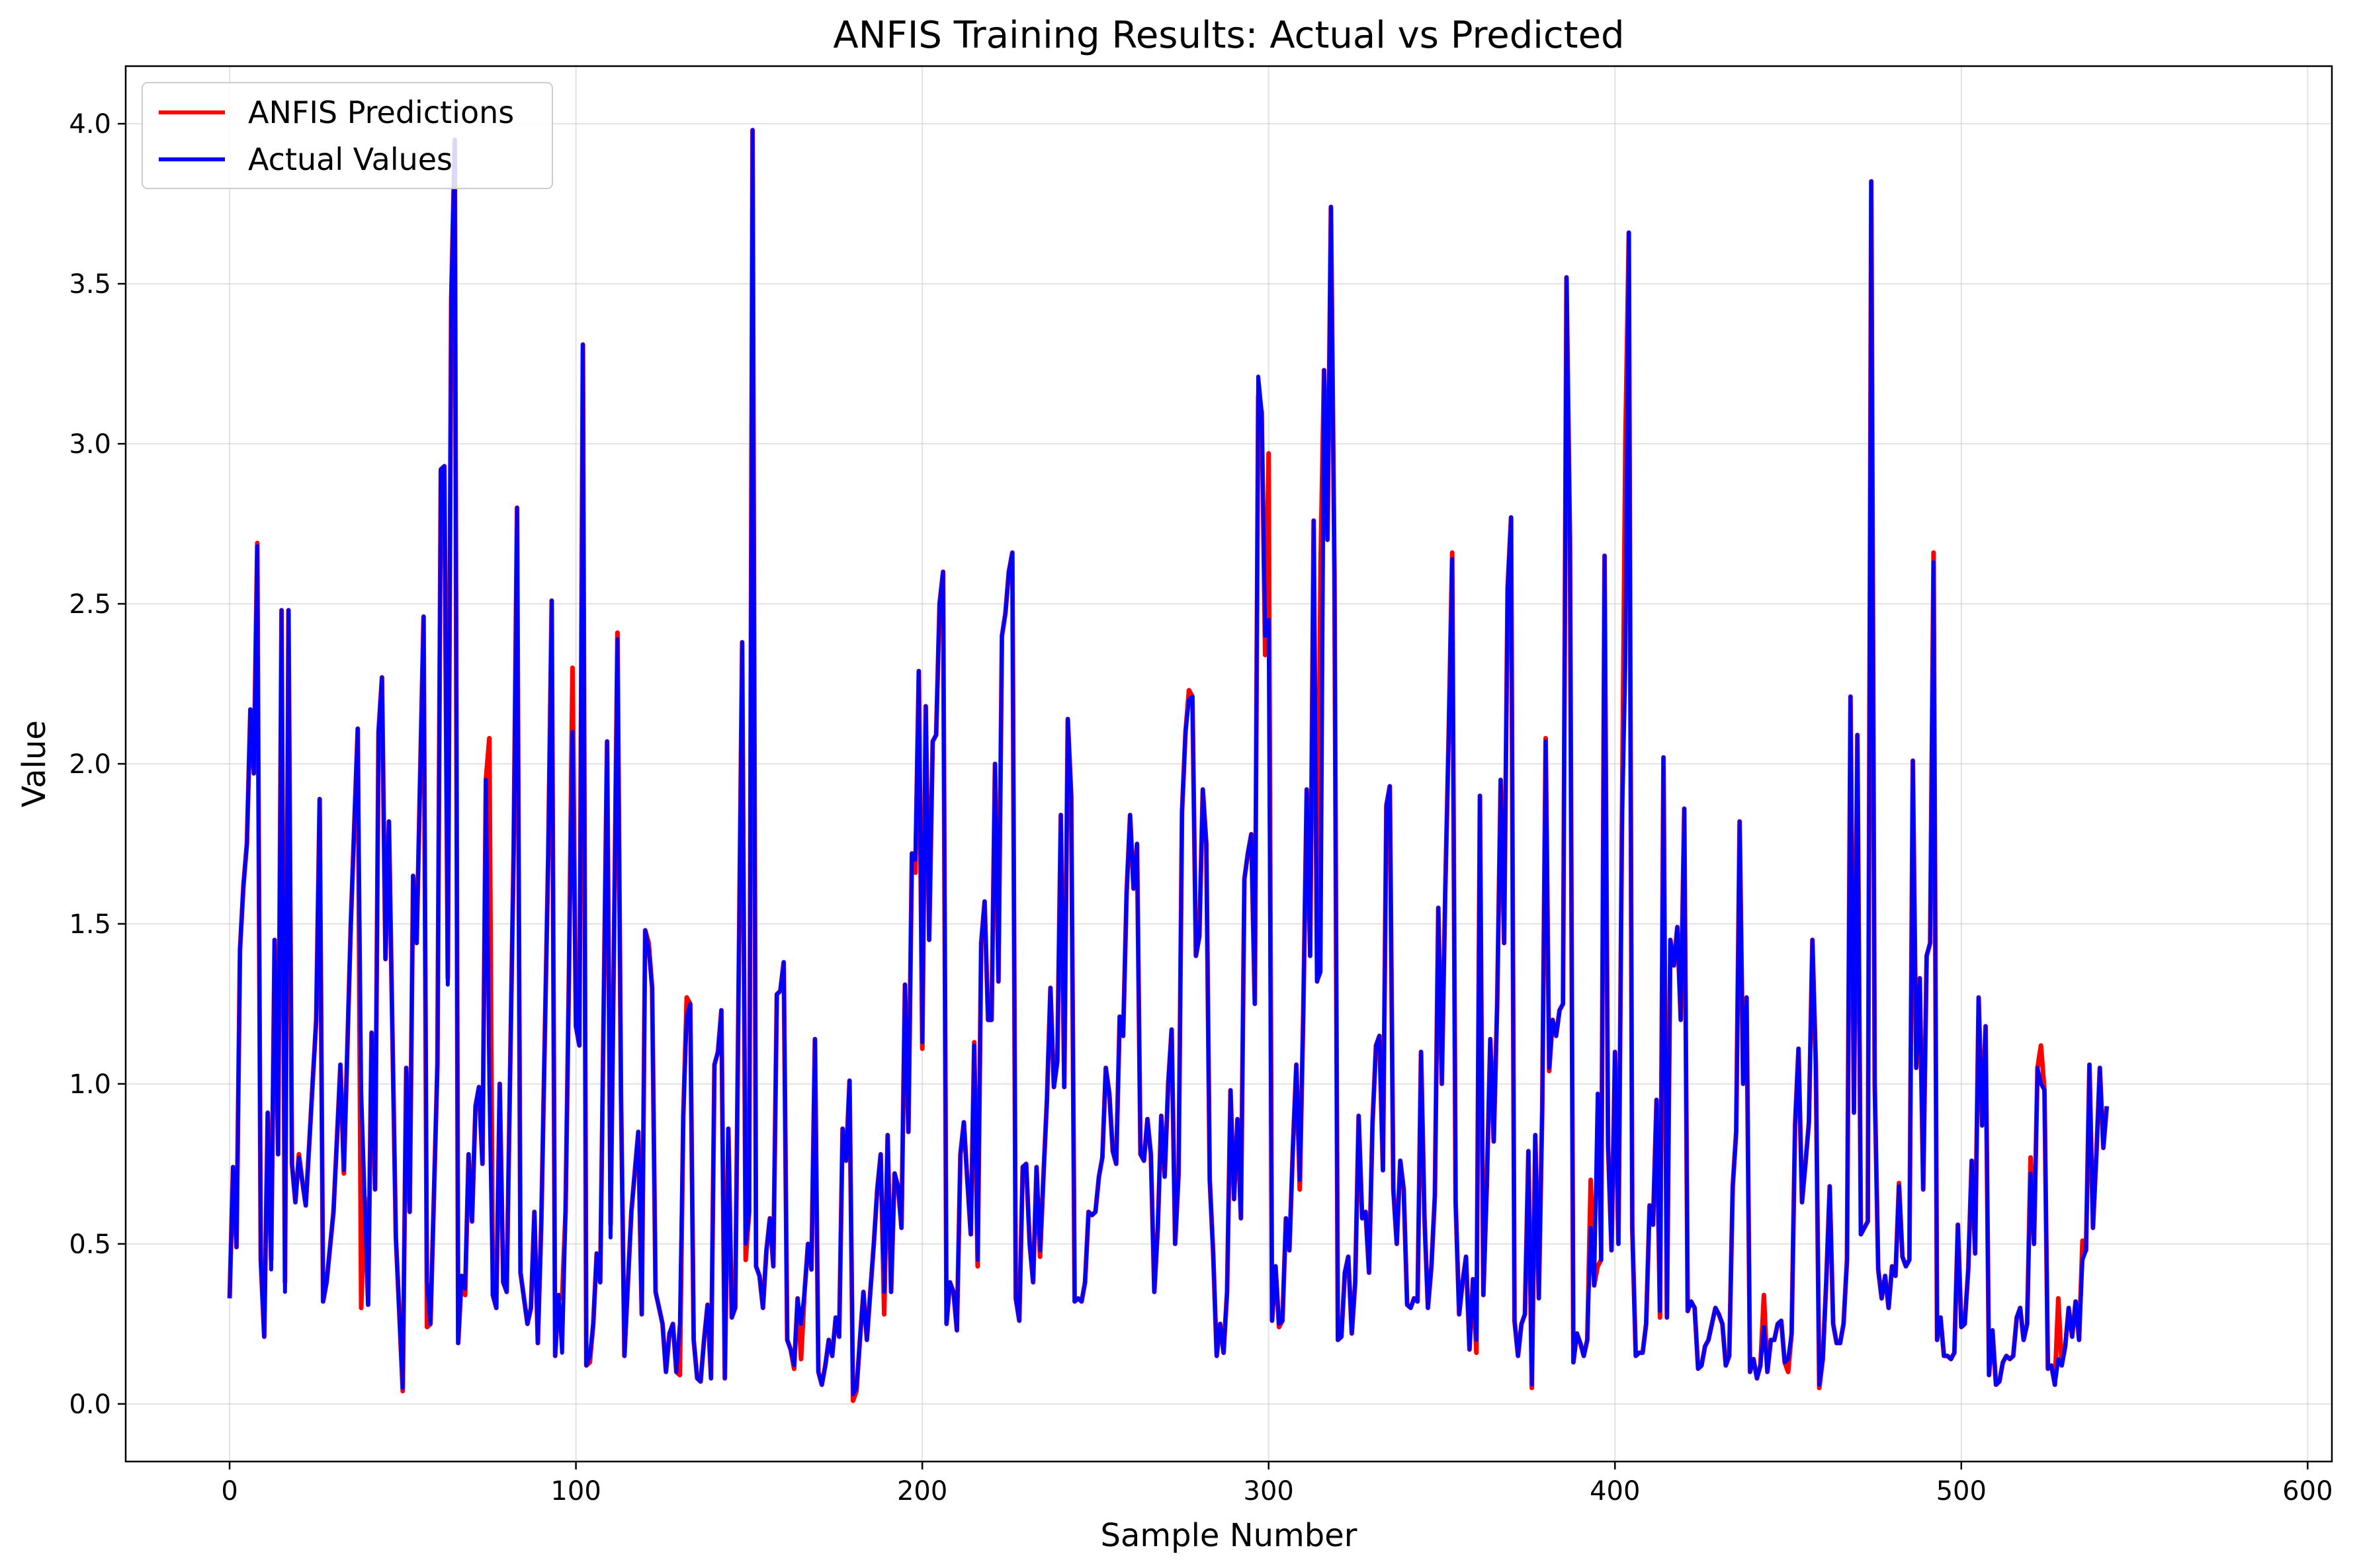  What do you see at coordinates (922, 1491) in the screenshot?
I see `x-tick-label: 200` at bounding box center [922, 1491].